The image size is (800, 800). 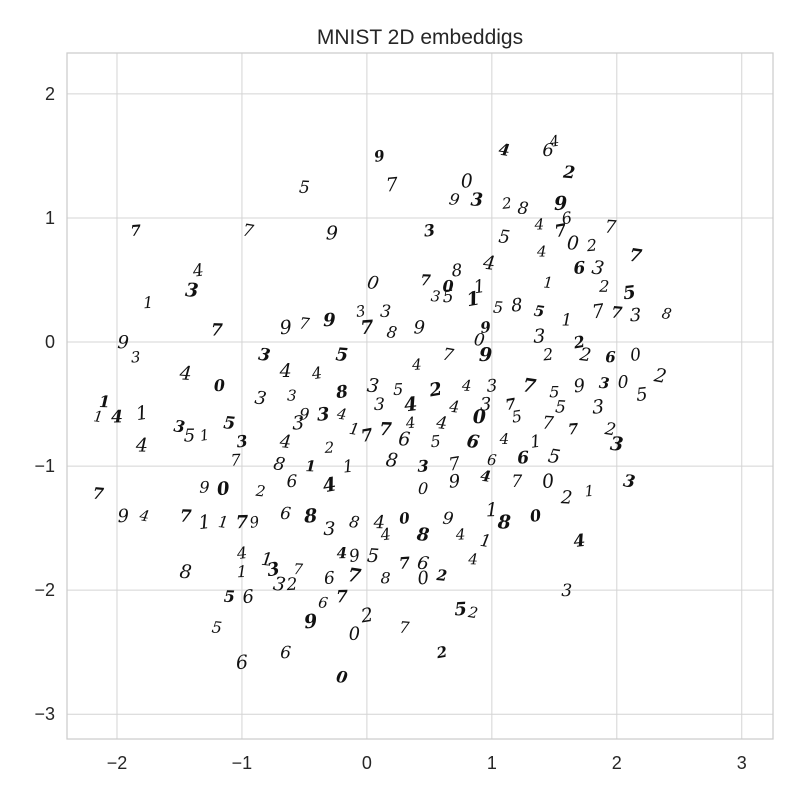 I want to click on y-tick-label: −3, so click(x=44, y=714).